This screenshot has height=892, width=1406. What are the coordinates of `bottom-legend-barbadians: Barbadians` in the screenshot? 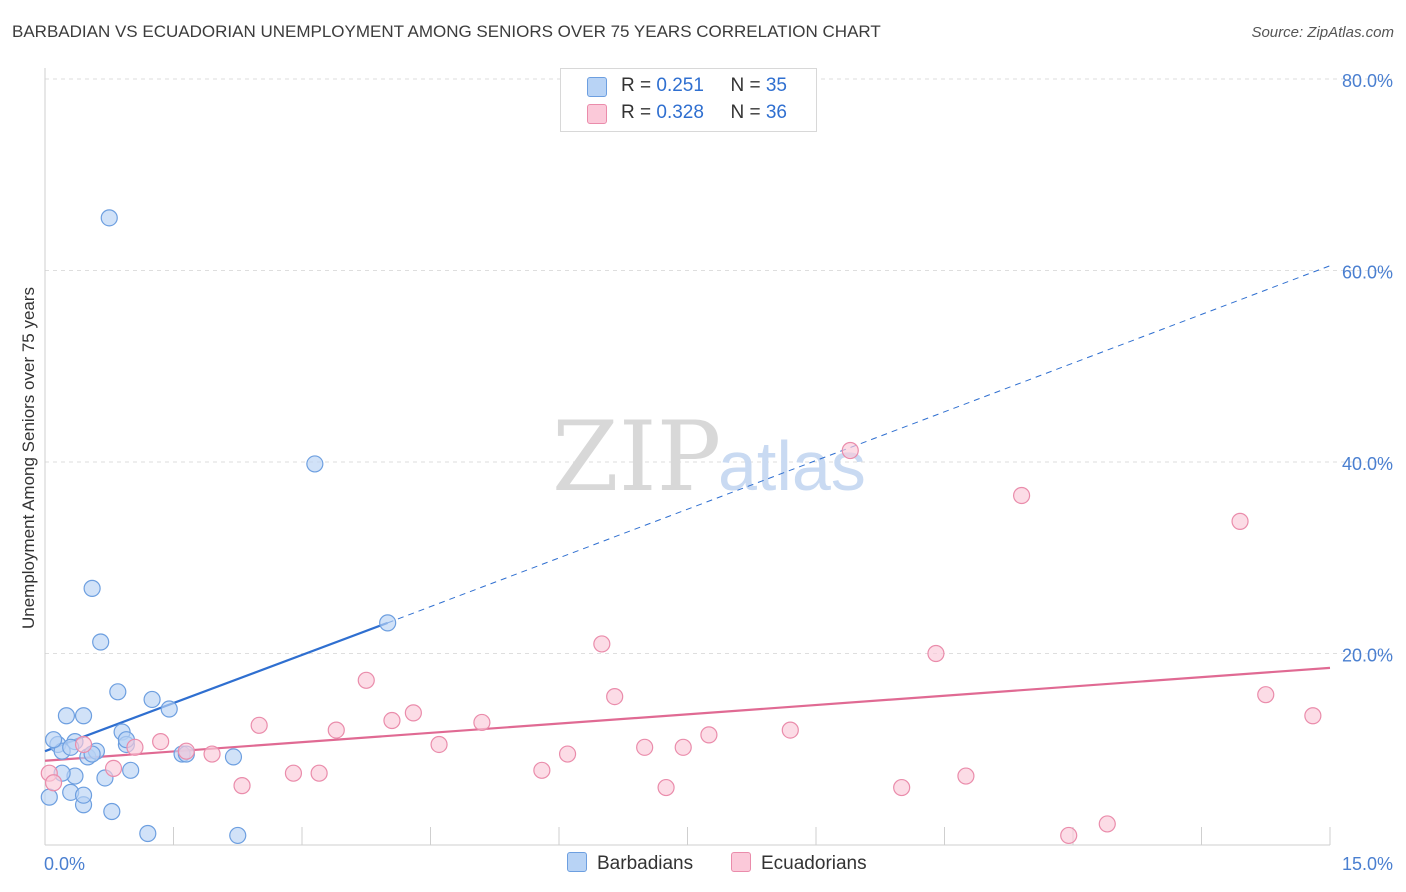 It's located at (630, 863).